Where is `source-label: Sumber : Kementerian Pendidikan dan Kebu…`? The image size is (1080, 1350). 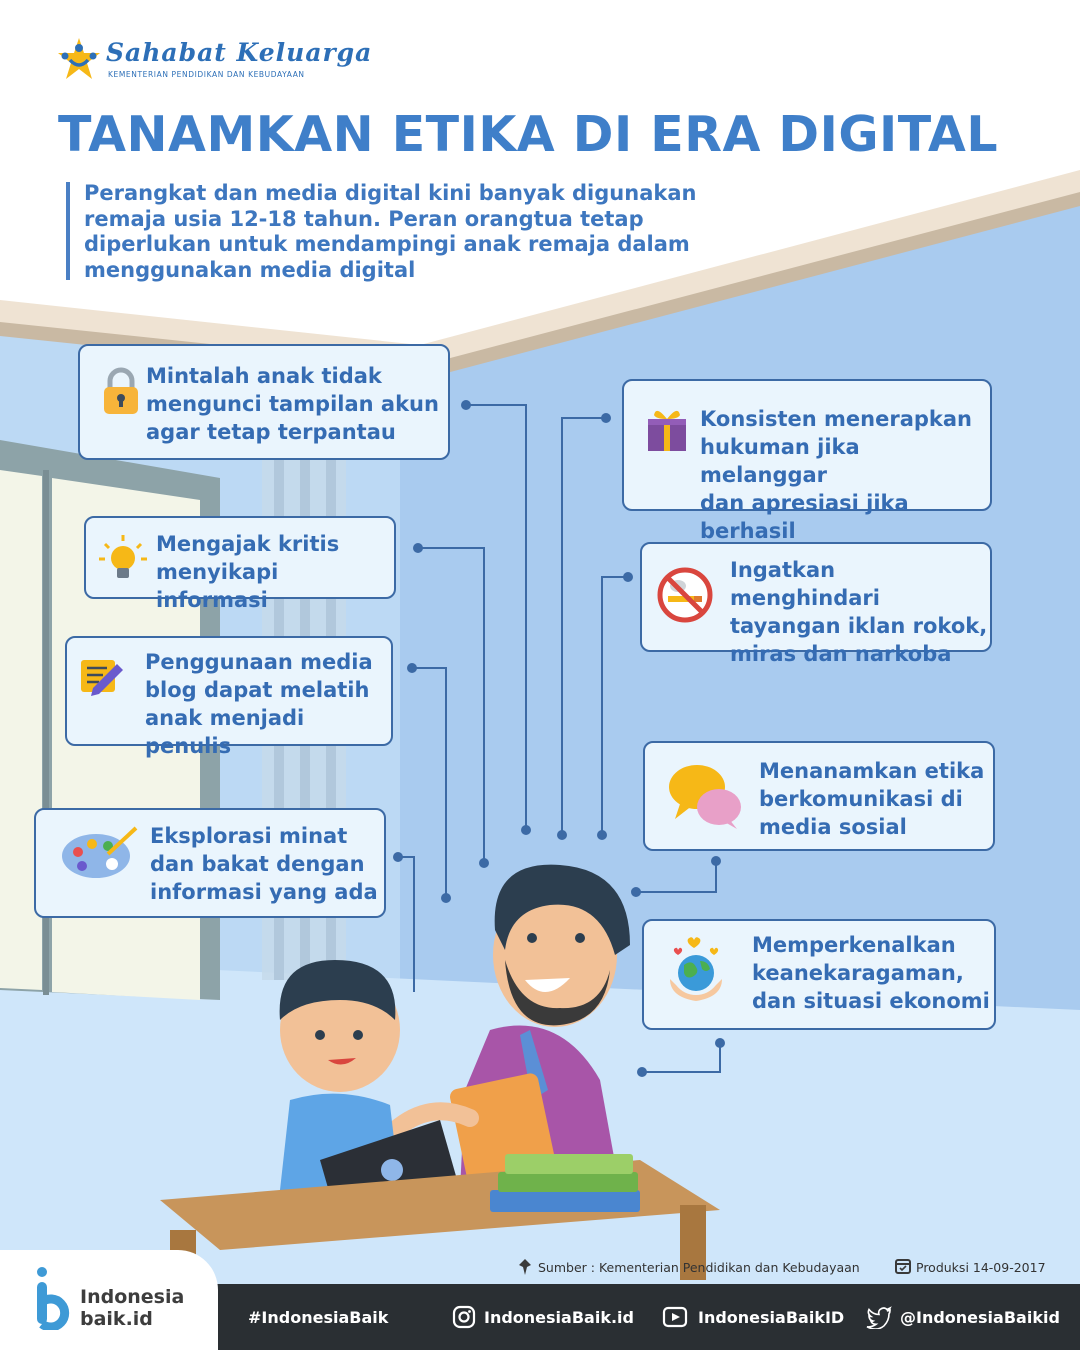
source-label: Sumber : Kementerian Pendidikan dan Kebu… is located at coordinates (699, 1267).